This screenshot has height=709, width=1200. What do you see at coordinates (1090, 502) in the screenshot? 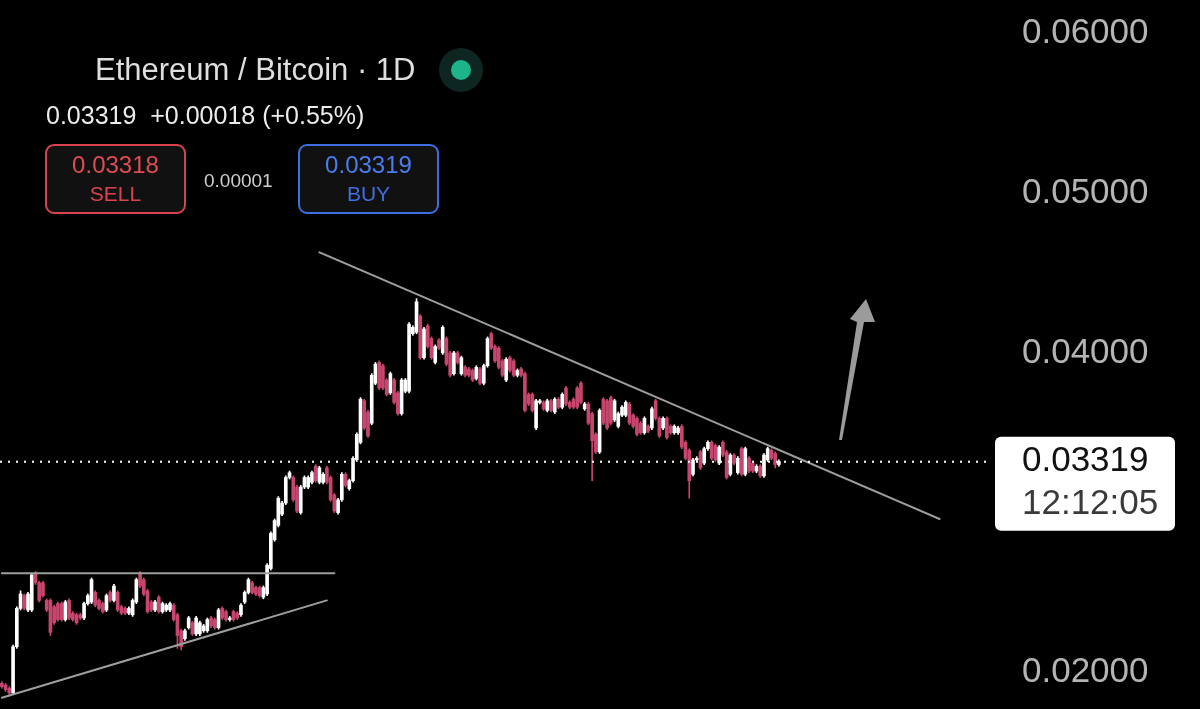
I see `text: 12:12:05` at bounding box center [1090, 502].